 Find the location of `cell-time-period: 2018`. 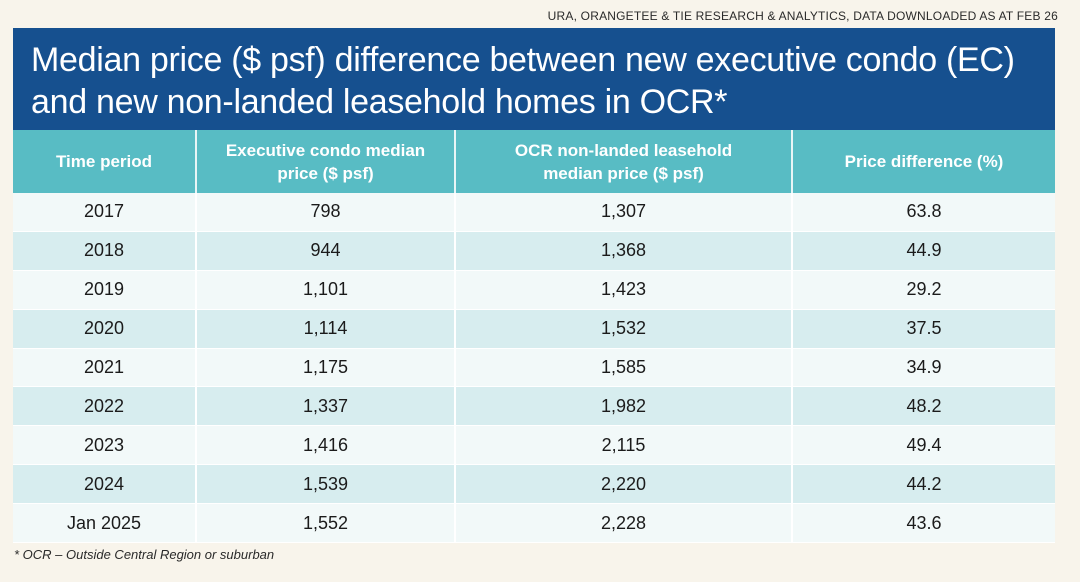

cell-time-period: 2018 is located at coordinates (105, 251).